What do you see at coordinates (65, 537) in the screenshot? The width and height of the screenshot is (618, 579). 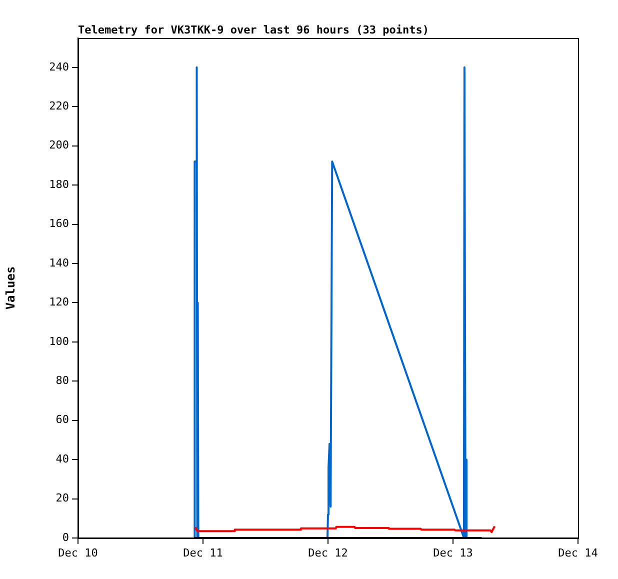 I see `y-tick-label: 0` at bounding box center [65, 537].